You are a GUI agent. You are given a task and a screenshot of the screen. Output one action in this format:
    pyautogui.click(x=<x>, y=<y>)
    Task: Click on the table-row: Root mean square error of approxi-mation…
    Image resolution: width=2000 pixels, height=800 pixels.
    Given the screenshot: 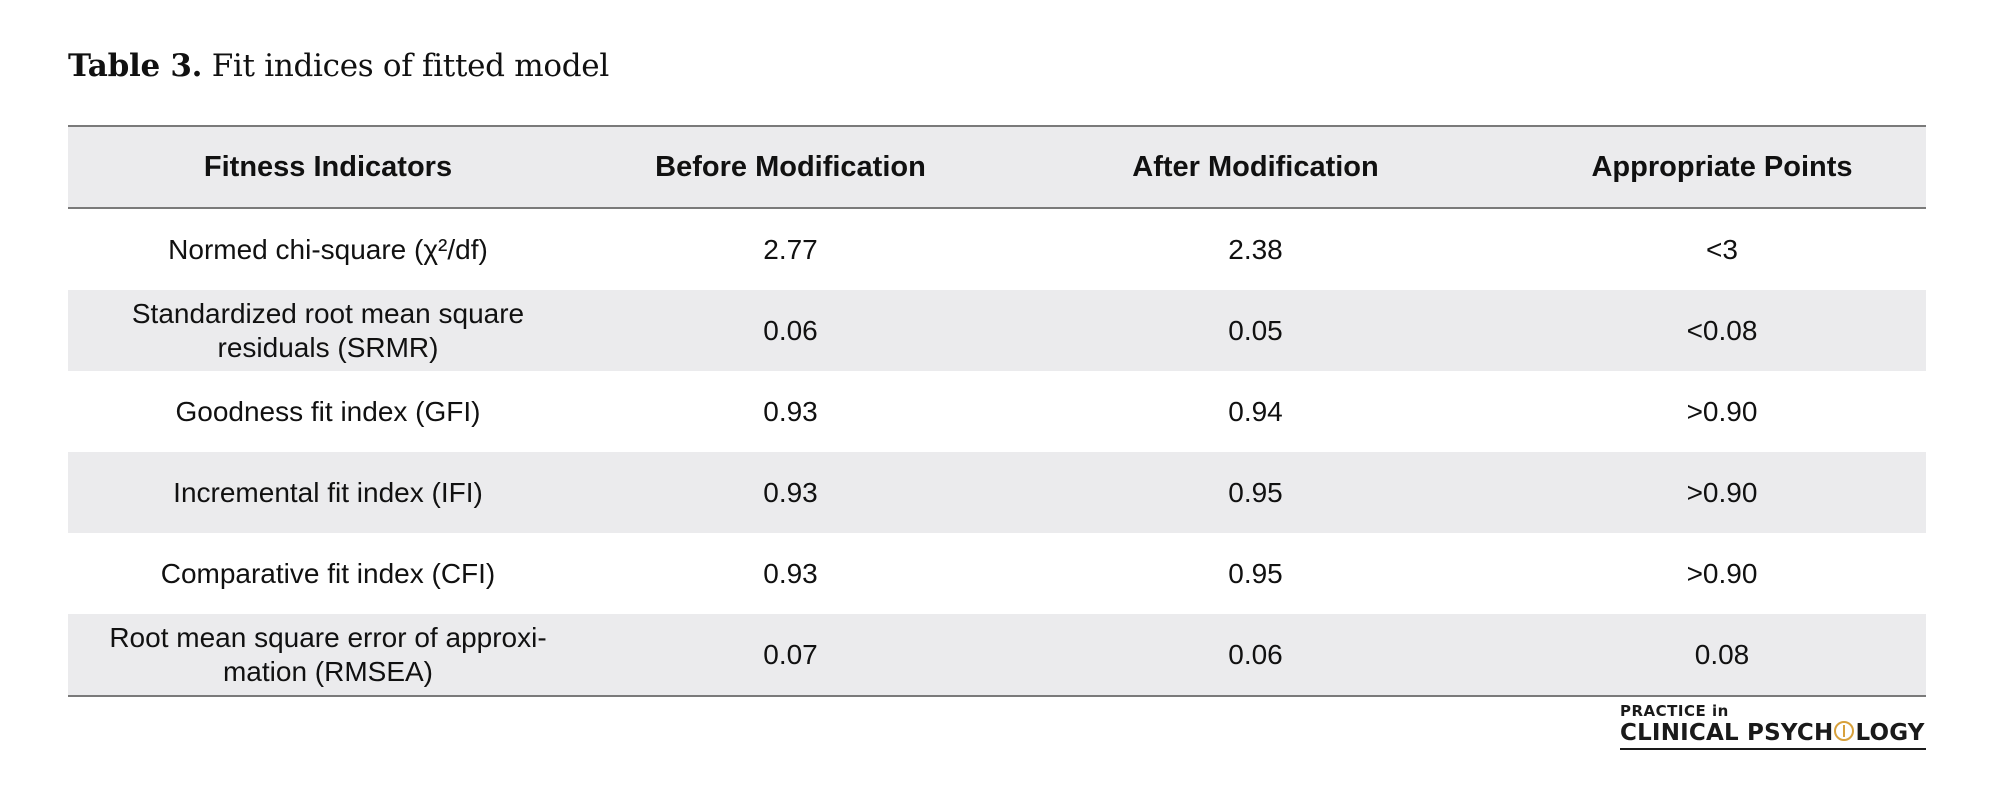 What is the action you would take?
    pyautogui.click(x=997, y=655)
    